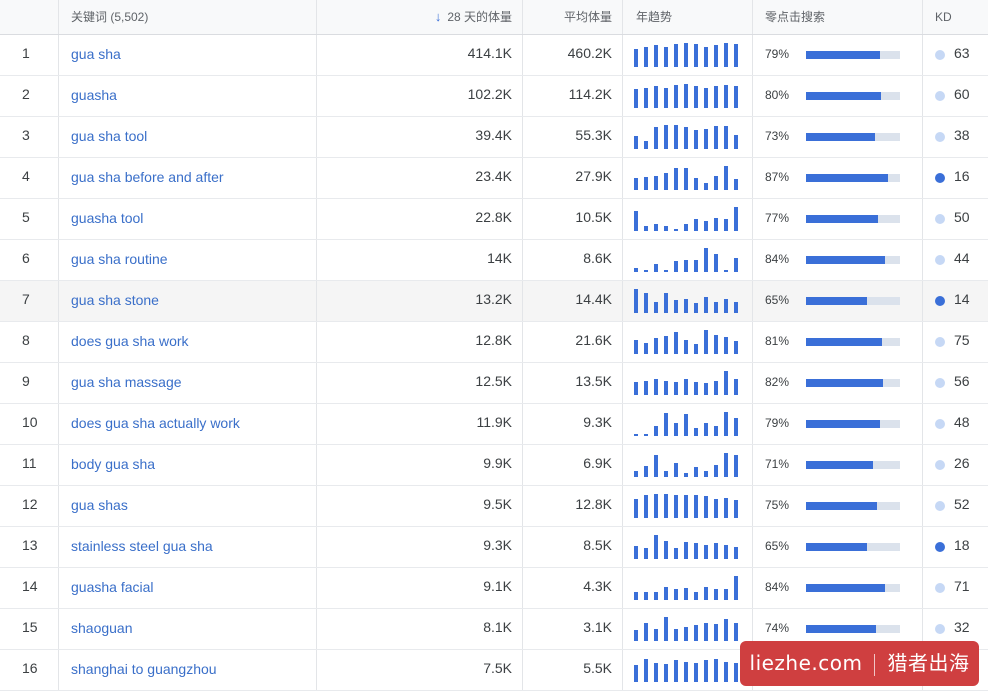  I want to click on kd-value: 75, so click(962, 340).